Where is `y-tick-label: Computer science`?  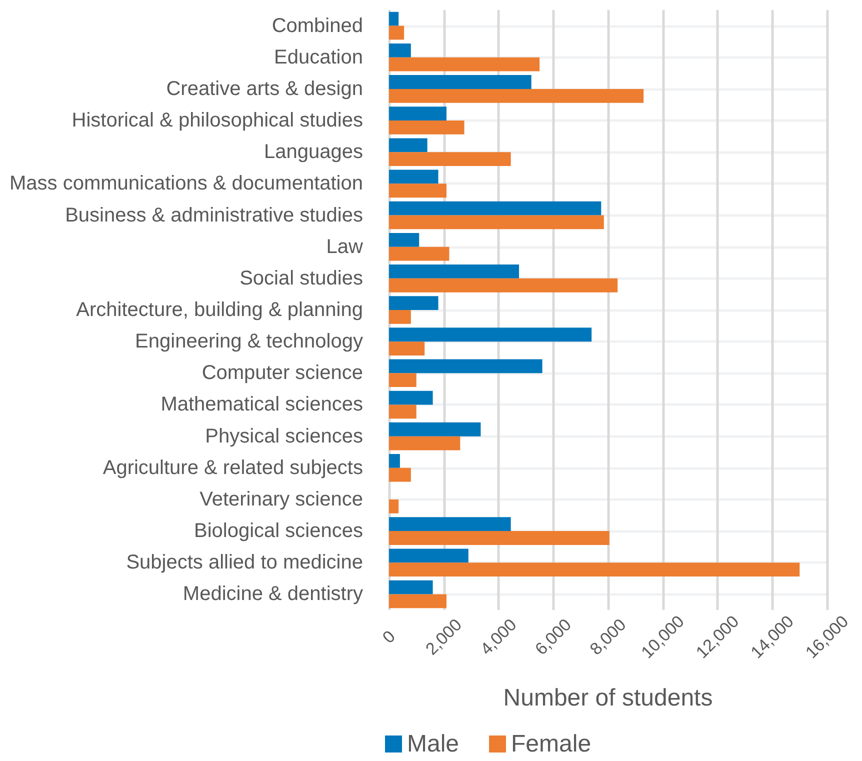 y-tick-label: Computer science is located at coordinates (282, 373).